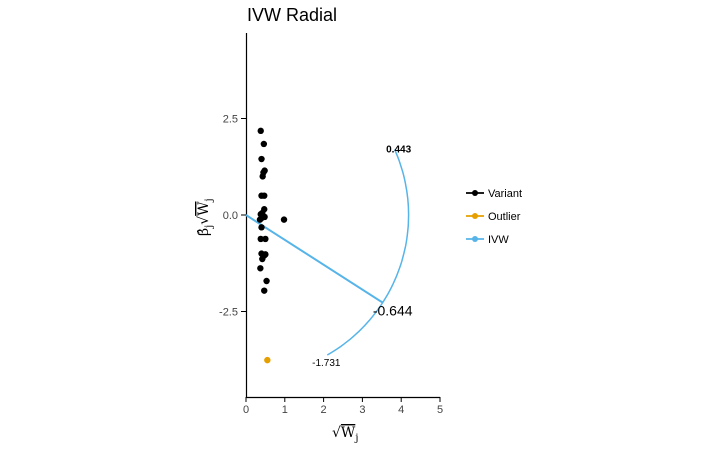  Describe the element at coordinates (314, 259) in the screenshot. I see `ivw-line` at that location.